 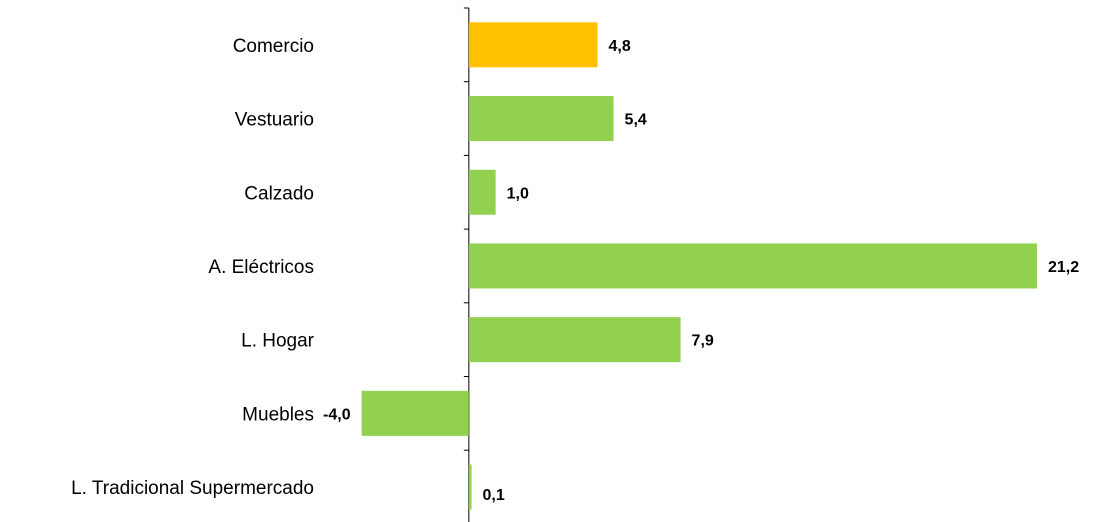 I want to click on bar-vestuario, so click(x=541, y=119).